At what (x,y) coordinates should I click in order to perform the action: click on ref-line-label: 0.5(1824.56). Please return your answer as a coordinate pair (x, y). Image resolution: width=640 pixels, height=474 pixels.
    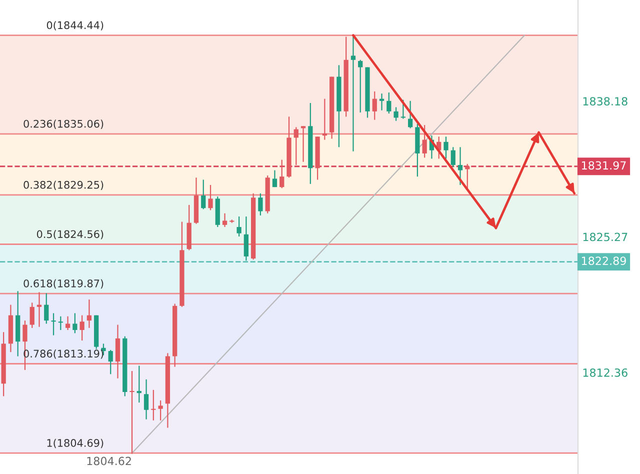
    Looking at the image, I should click on (70, 235).